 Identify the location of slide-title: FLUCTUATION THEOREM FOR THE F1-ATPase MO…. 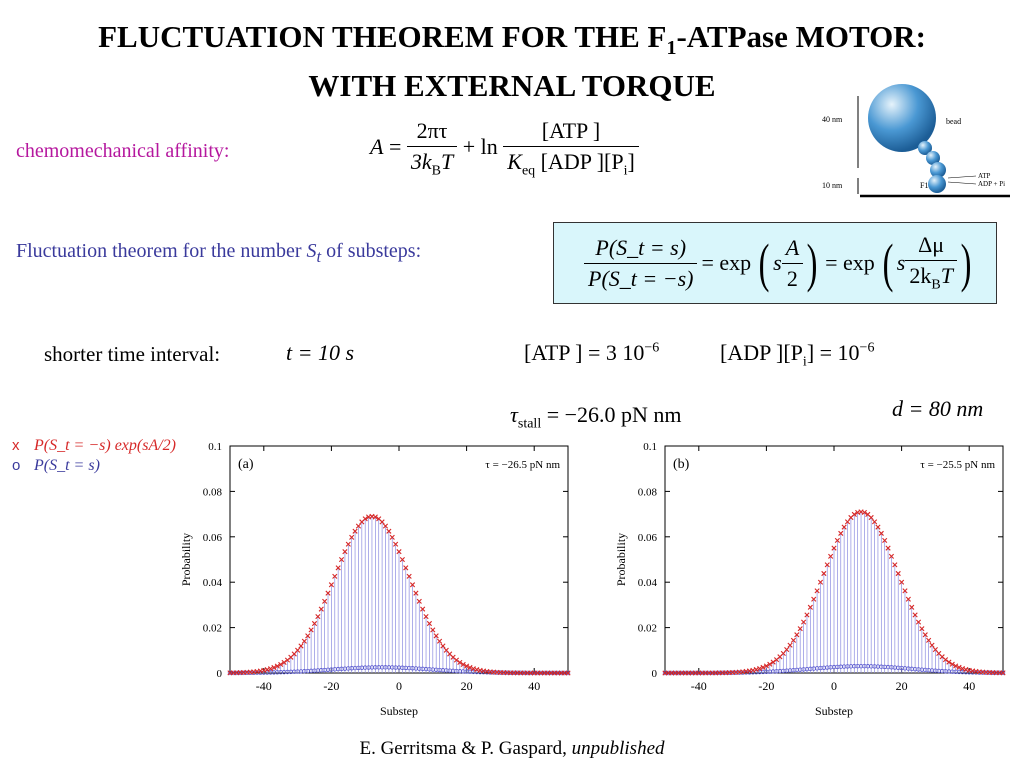
(512, 61).